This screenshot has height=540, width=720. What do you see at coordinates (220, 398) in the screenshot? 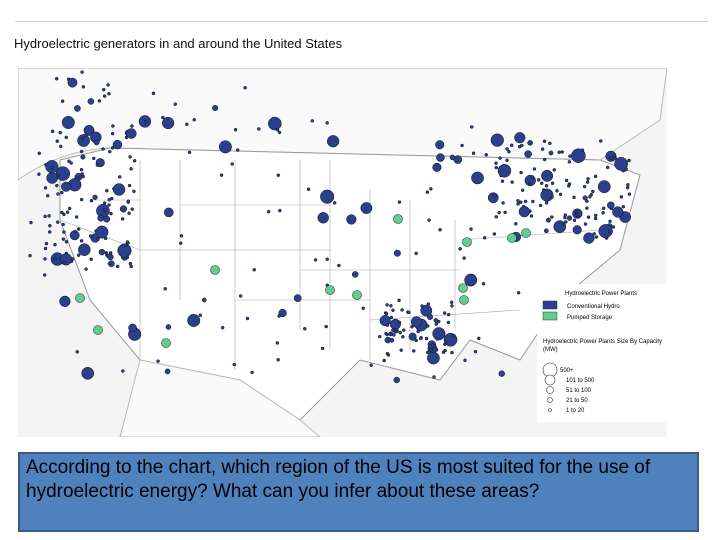
I see `mexico` at bounding box center [220, 398].